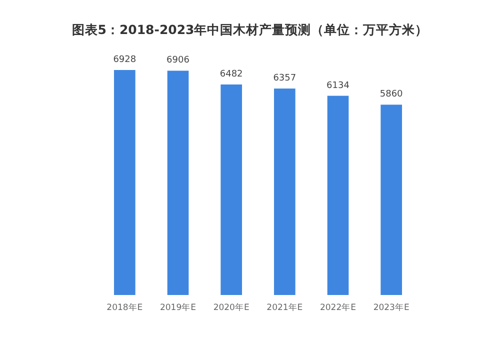 The height and width of the screenshot is (362, 500). Describe the element at coordinates (338, 307) in the screenshot. I see `x-tick-label: 2022年E` at that location.